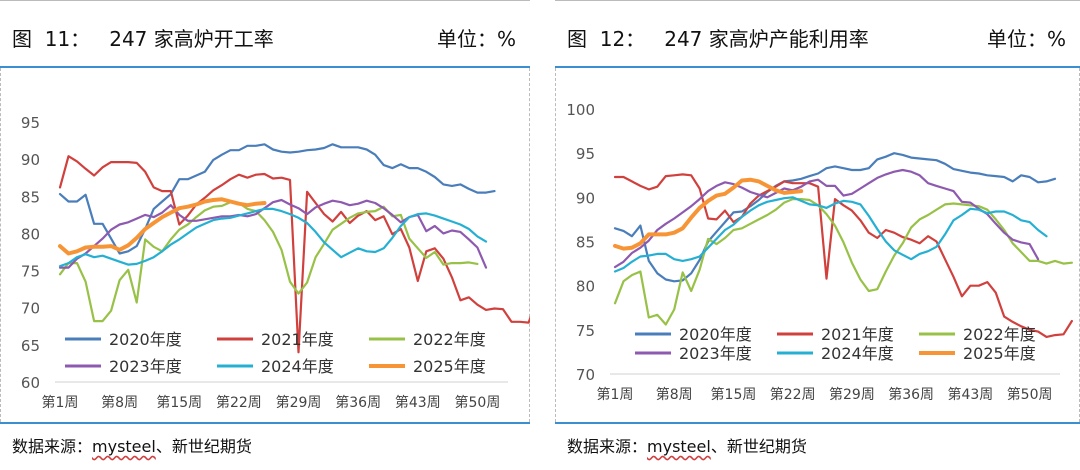  What do you see at coordinates (30, 383) in the screenshot?
I see `y-tick-label-60: 60` at bounding box center [30, 383].